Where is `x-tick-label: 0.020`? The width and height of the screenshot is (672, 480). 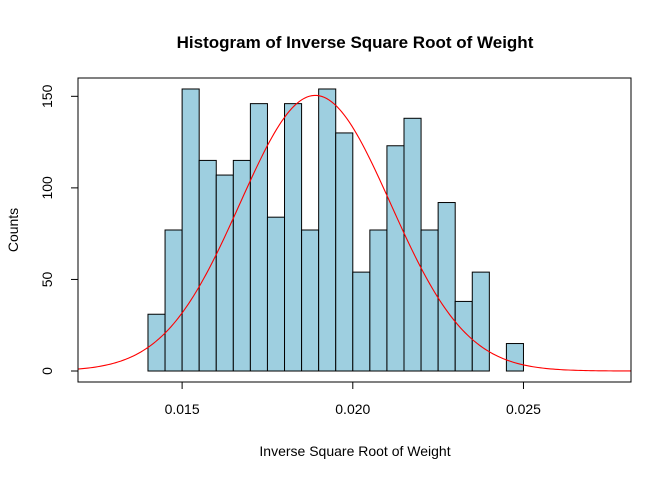
x-tick-label: 0.020 is located at coordinates (352, 409).